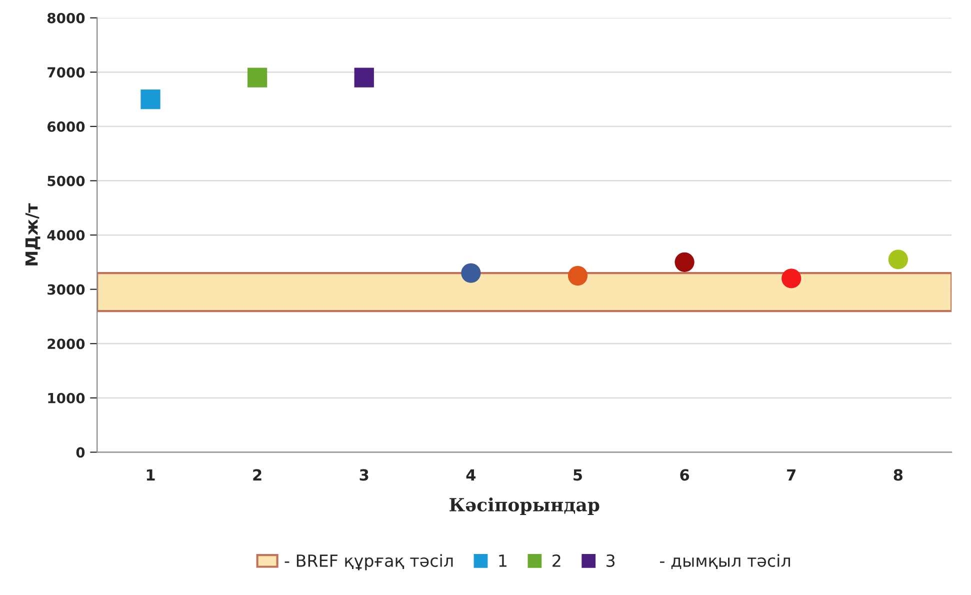  I want to click on x-tick-label: 3, so click(364, 475).